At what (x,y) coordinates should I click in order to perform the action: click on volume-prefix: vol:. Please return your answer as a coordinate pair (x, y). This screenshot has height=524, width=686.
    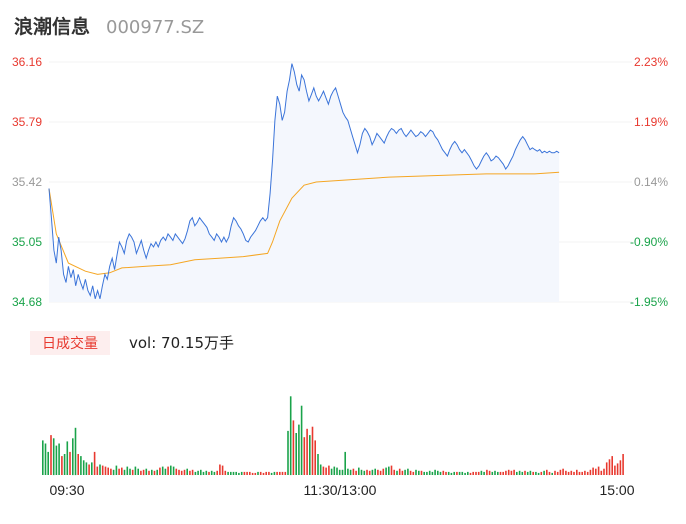
    Looking at the image, I should click on (145, 343).